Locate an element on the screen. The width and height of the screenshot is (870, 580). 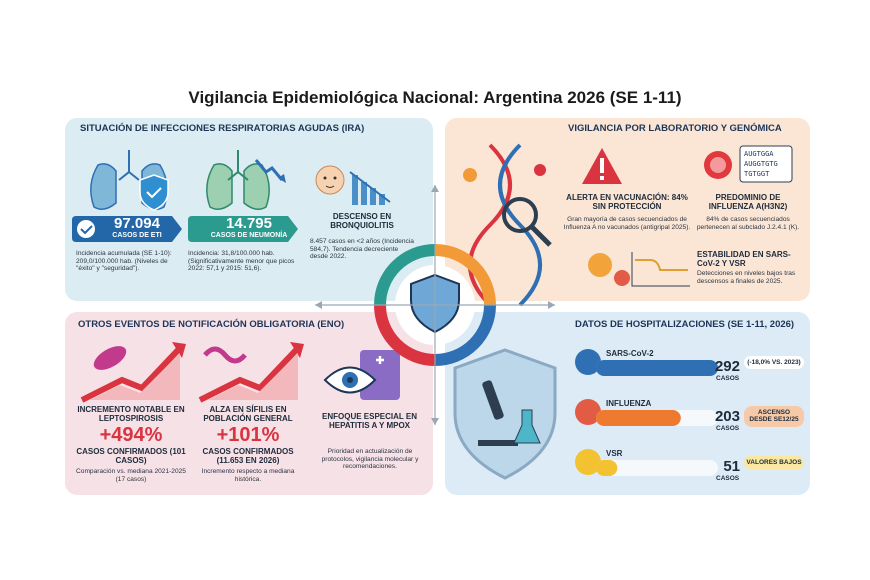
item-note: Incremento respecto a mediana histórica. is located at coordinates (248, 475).